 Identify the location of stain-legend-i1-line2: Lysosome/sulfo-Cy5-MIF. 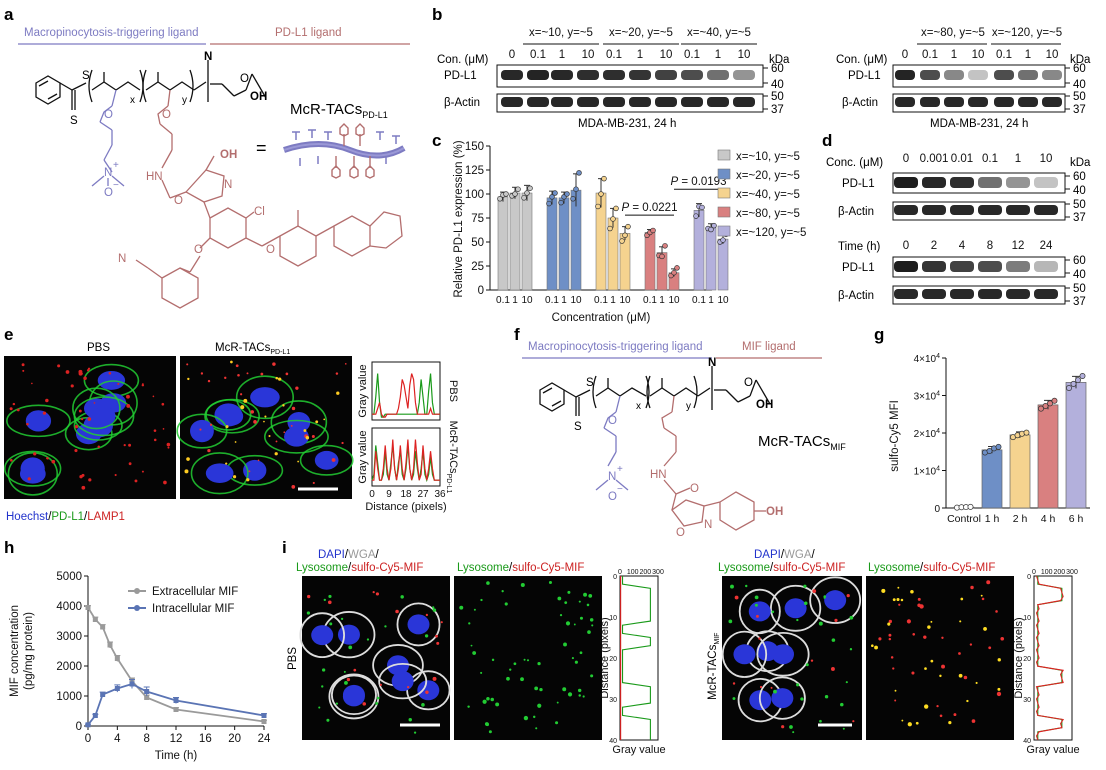
(359, 568).